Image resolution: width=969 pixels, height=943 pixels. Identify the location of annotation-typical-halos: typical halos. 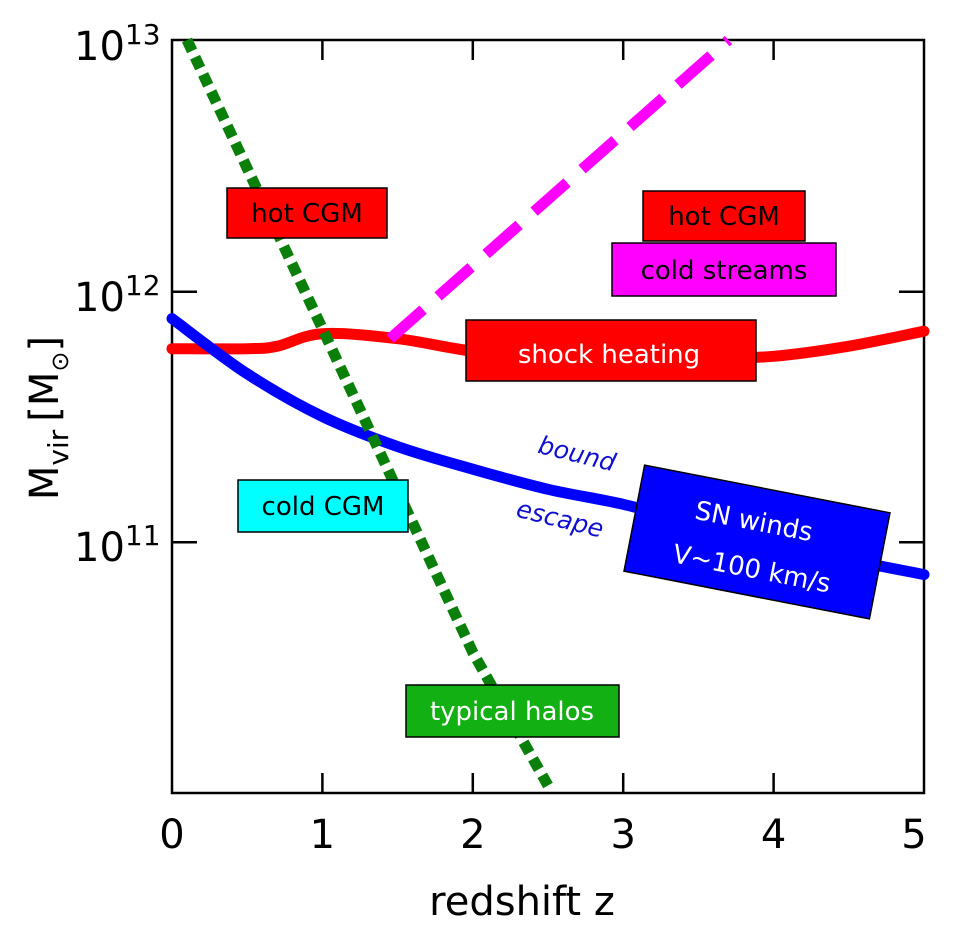
(512, 711).